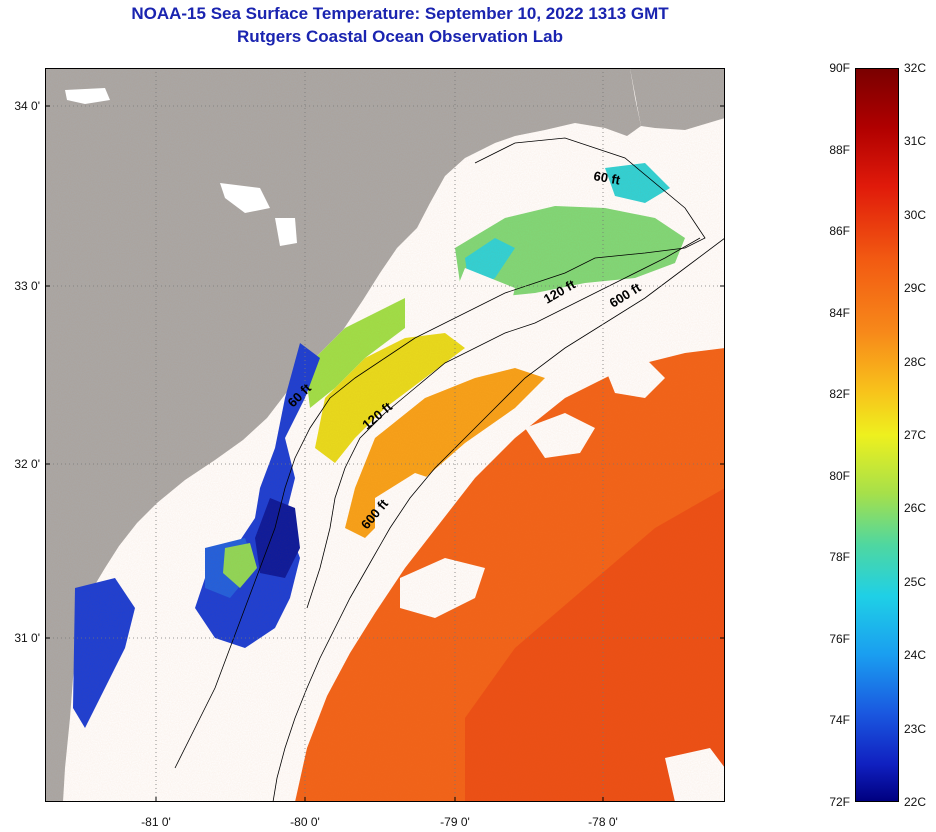  I want to click on colorbar-fahrenheit-label: 88F, so click(839, 149).